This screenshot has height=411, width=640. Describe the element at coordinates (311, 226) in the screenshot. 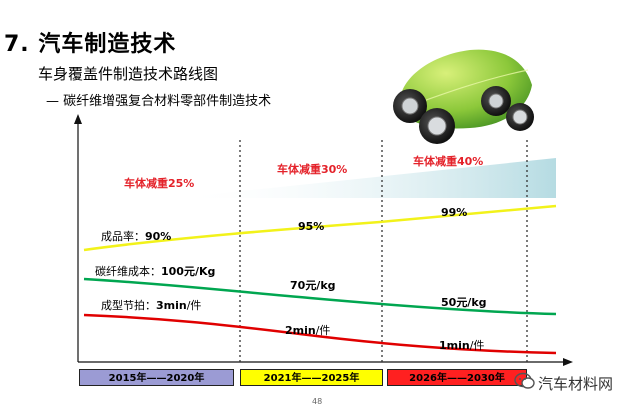

I see `yield-mid-value: 95%` at that location.